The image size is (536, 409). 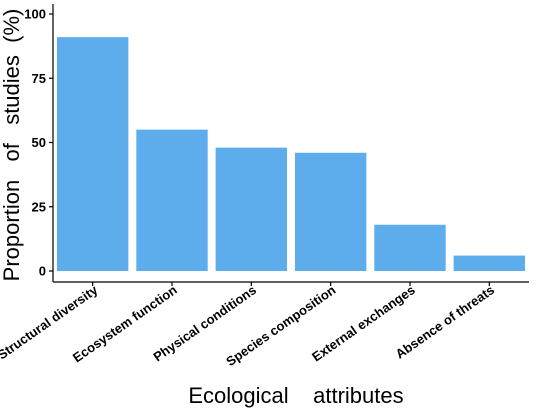 I want to click on y-tick-label: 50, so click(x=39, y=142).